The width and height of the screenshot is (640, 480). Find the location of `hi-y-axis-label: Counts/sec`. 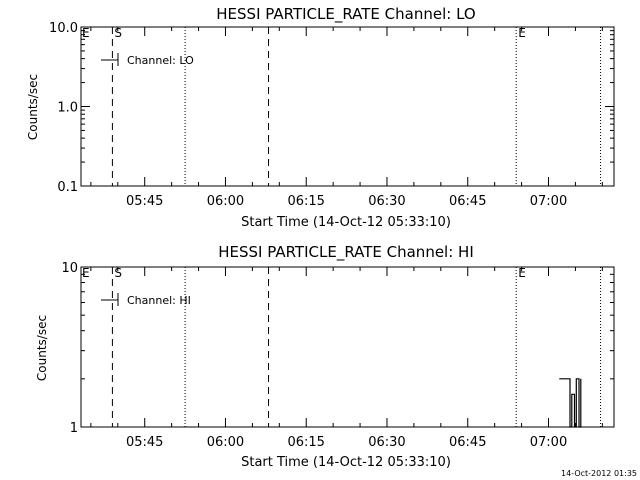

hi-y-axis-label: Counts/sec is located at coordinates (42, 348).